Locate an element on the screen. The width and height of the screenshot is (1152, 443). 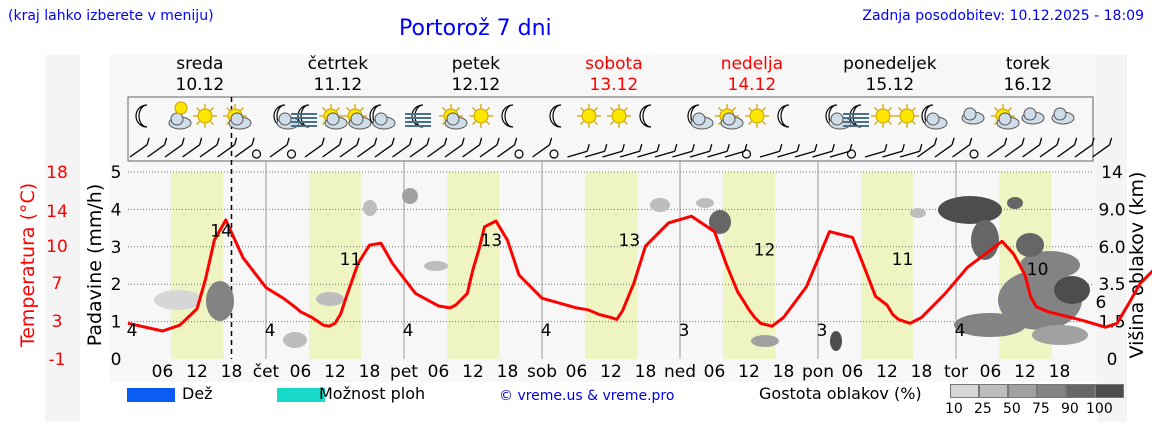
region-note: (kraj lahko izberete v meniju) is located at coordinates (111, 16).